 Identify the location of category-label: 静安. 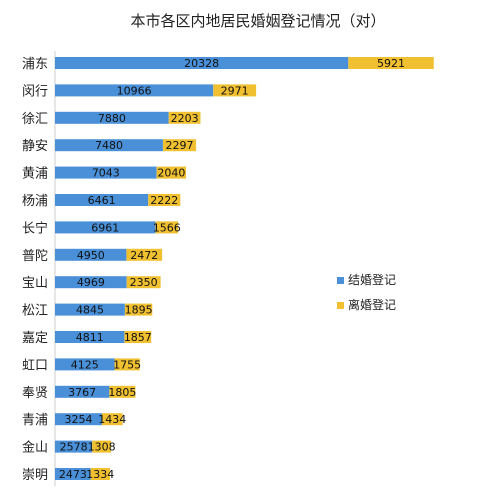
(35, 146).